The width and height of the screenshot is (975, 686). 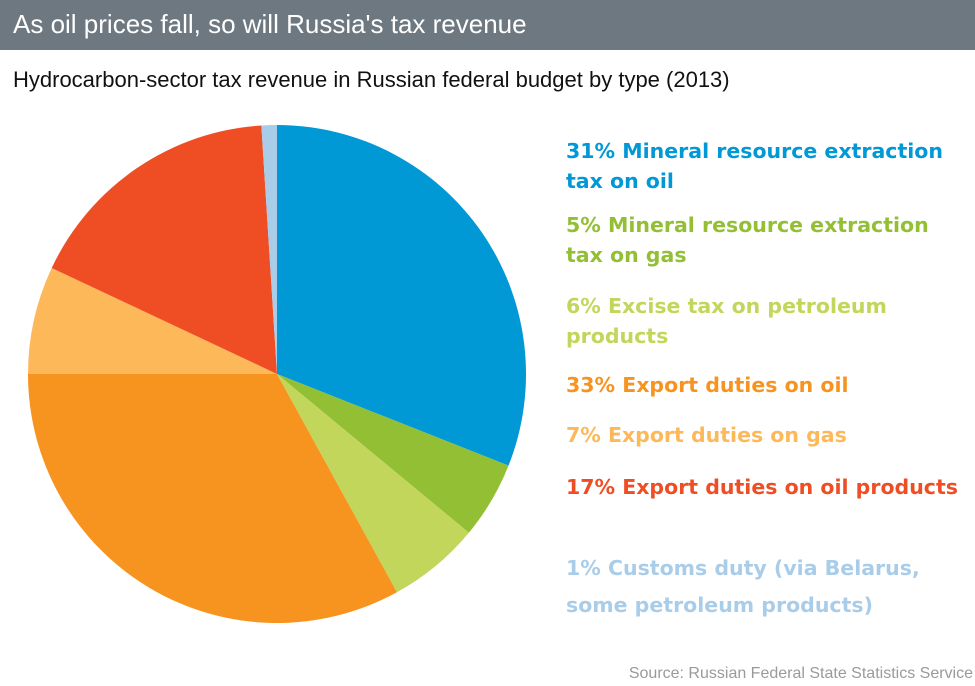 What do you see at coordinates (762, 487) in the screenshot?
I see `legend-item: 17% Export duties on oil products` at bounding box center [762, 487].